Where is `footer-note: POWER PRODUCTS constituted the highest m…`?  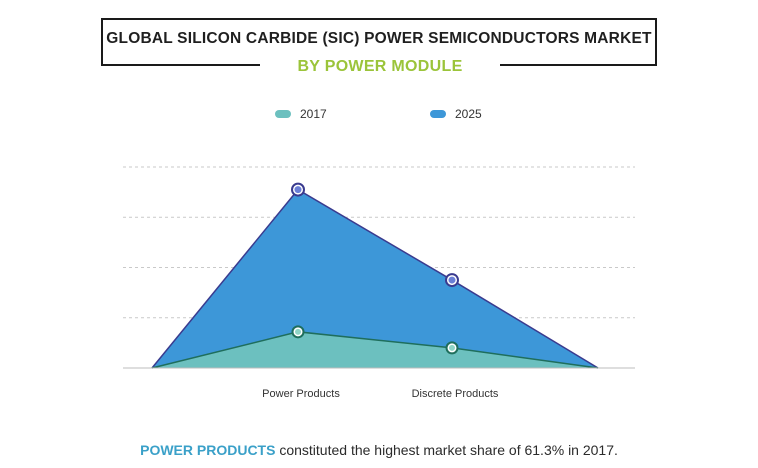
footer-note: POWER PRODUCTS constituted the highest m… is located at coordinates (379, 450).